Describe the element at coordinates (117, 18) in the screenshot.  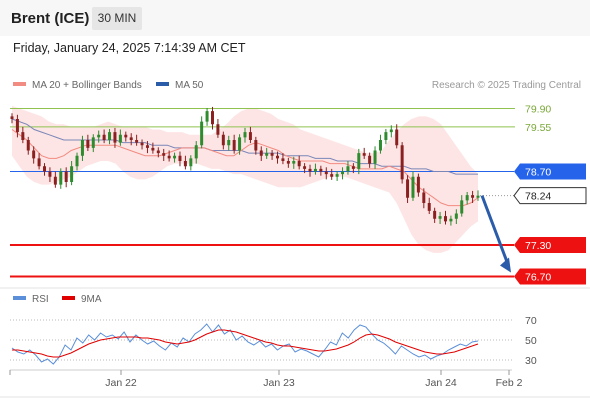
I see `timeframe-button: 30 MIN` at that location.